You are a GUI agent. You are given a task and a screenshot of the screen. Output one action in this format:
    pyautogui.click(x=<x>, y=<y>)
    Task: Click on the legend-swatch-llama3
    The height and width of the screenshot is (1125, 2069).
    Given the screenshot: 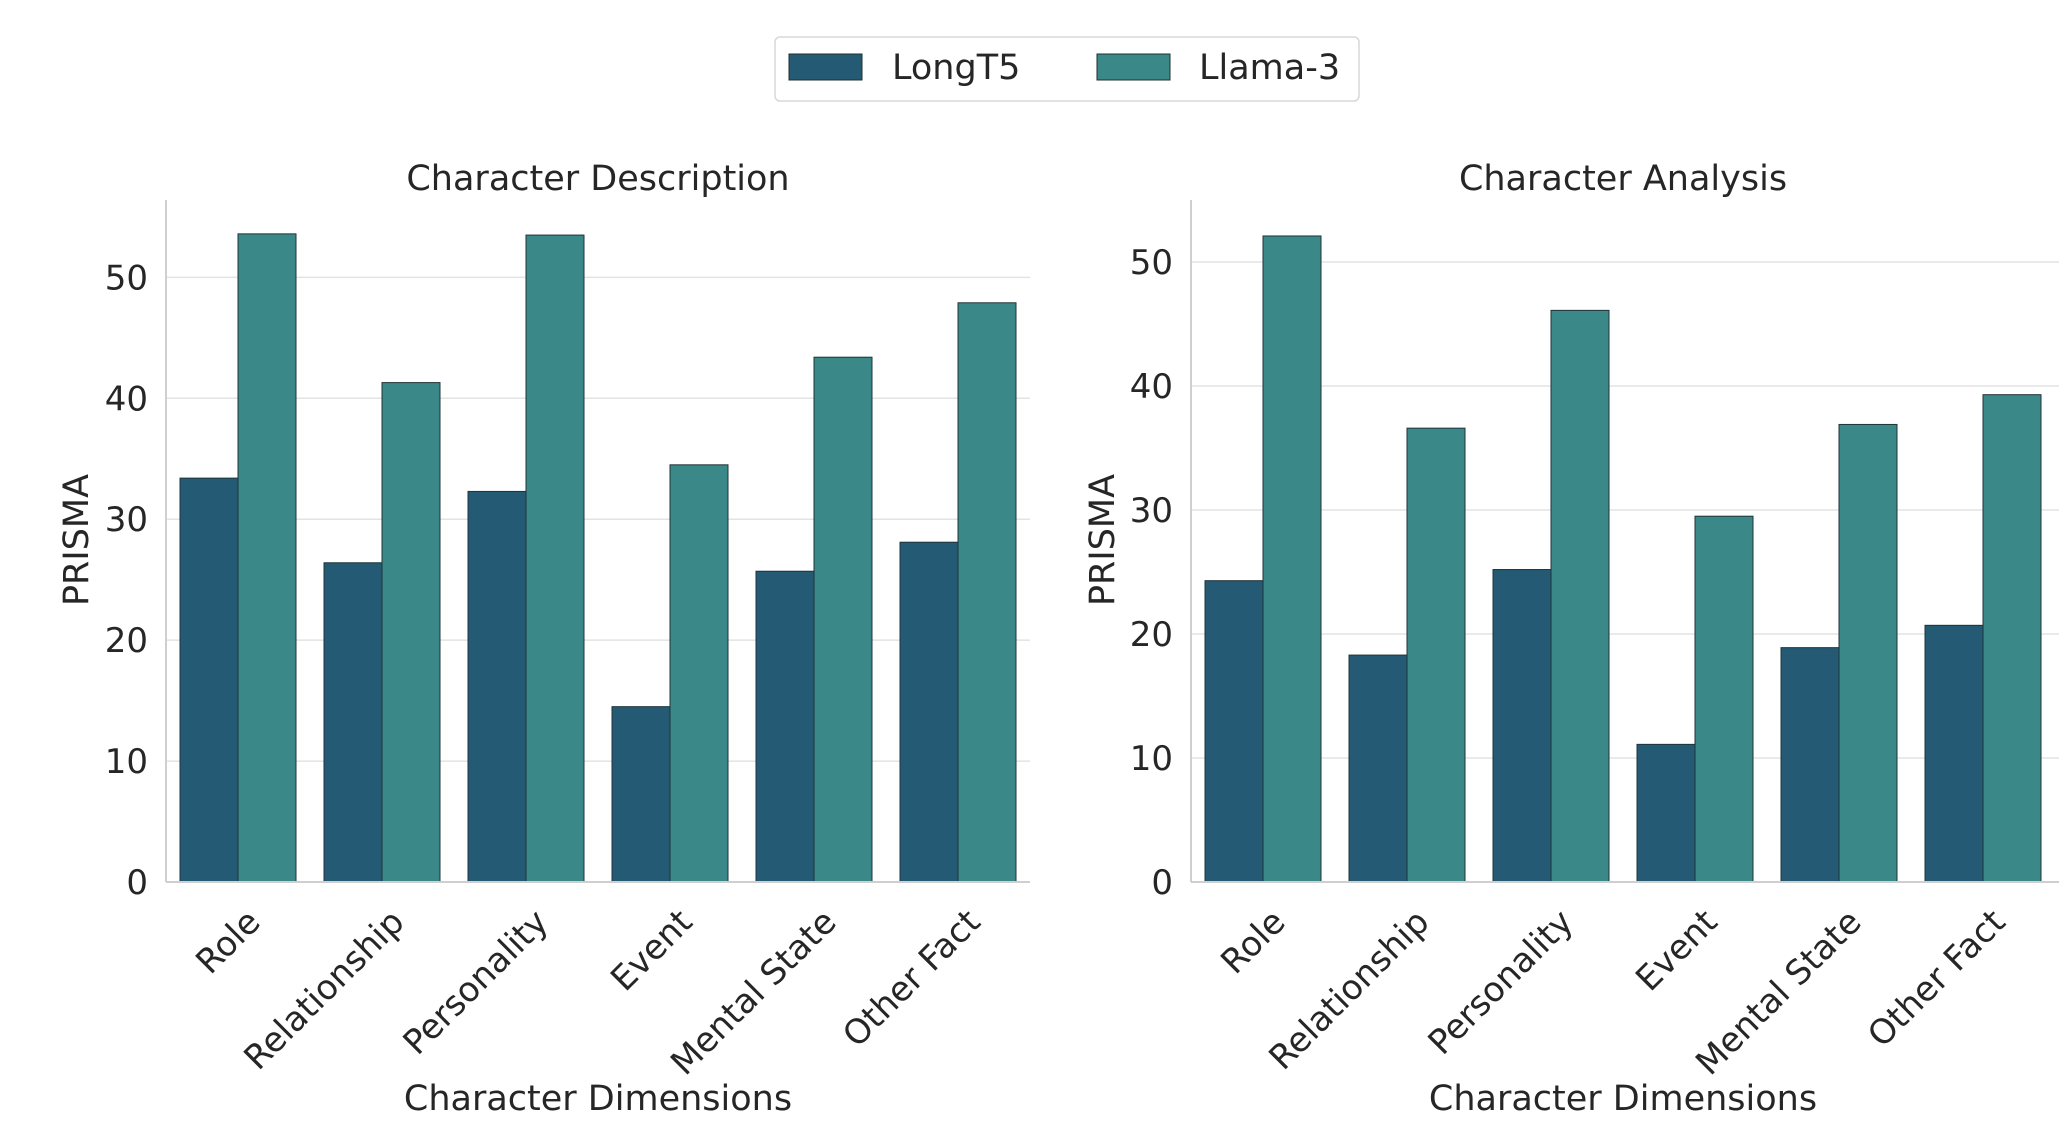 What is the action you would take?
    pyautogui.click(x=1133, y=67)
    